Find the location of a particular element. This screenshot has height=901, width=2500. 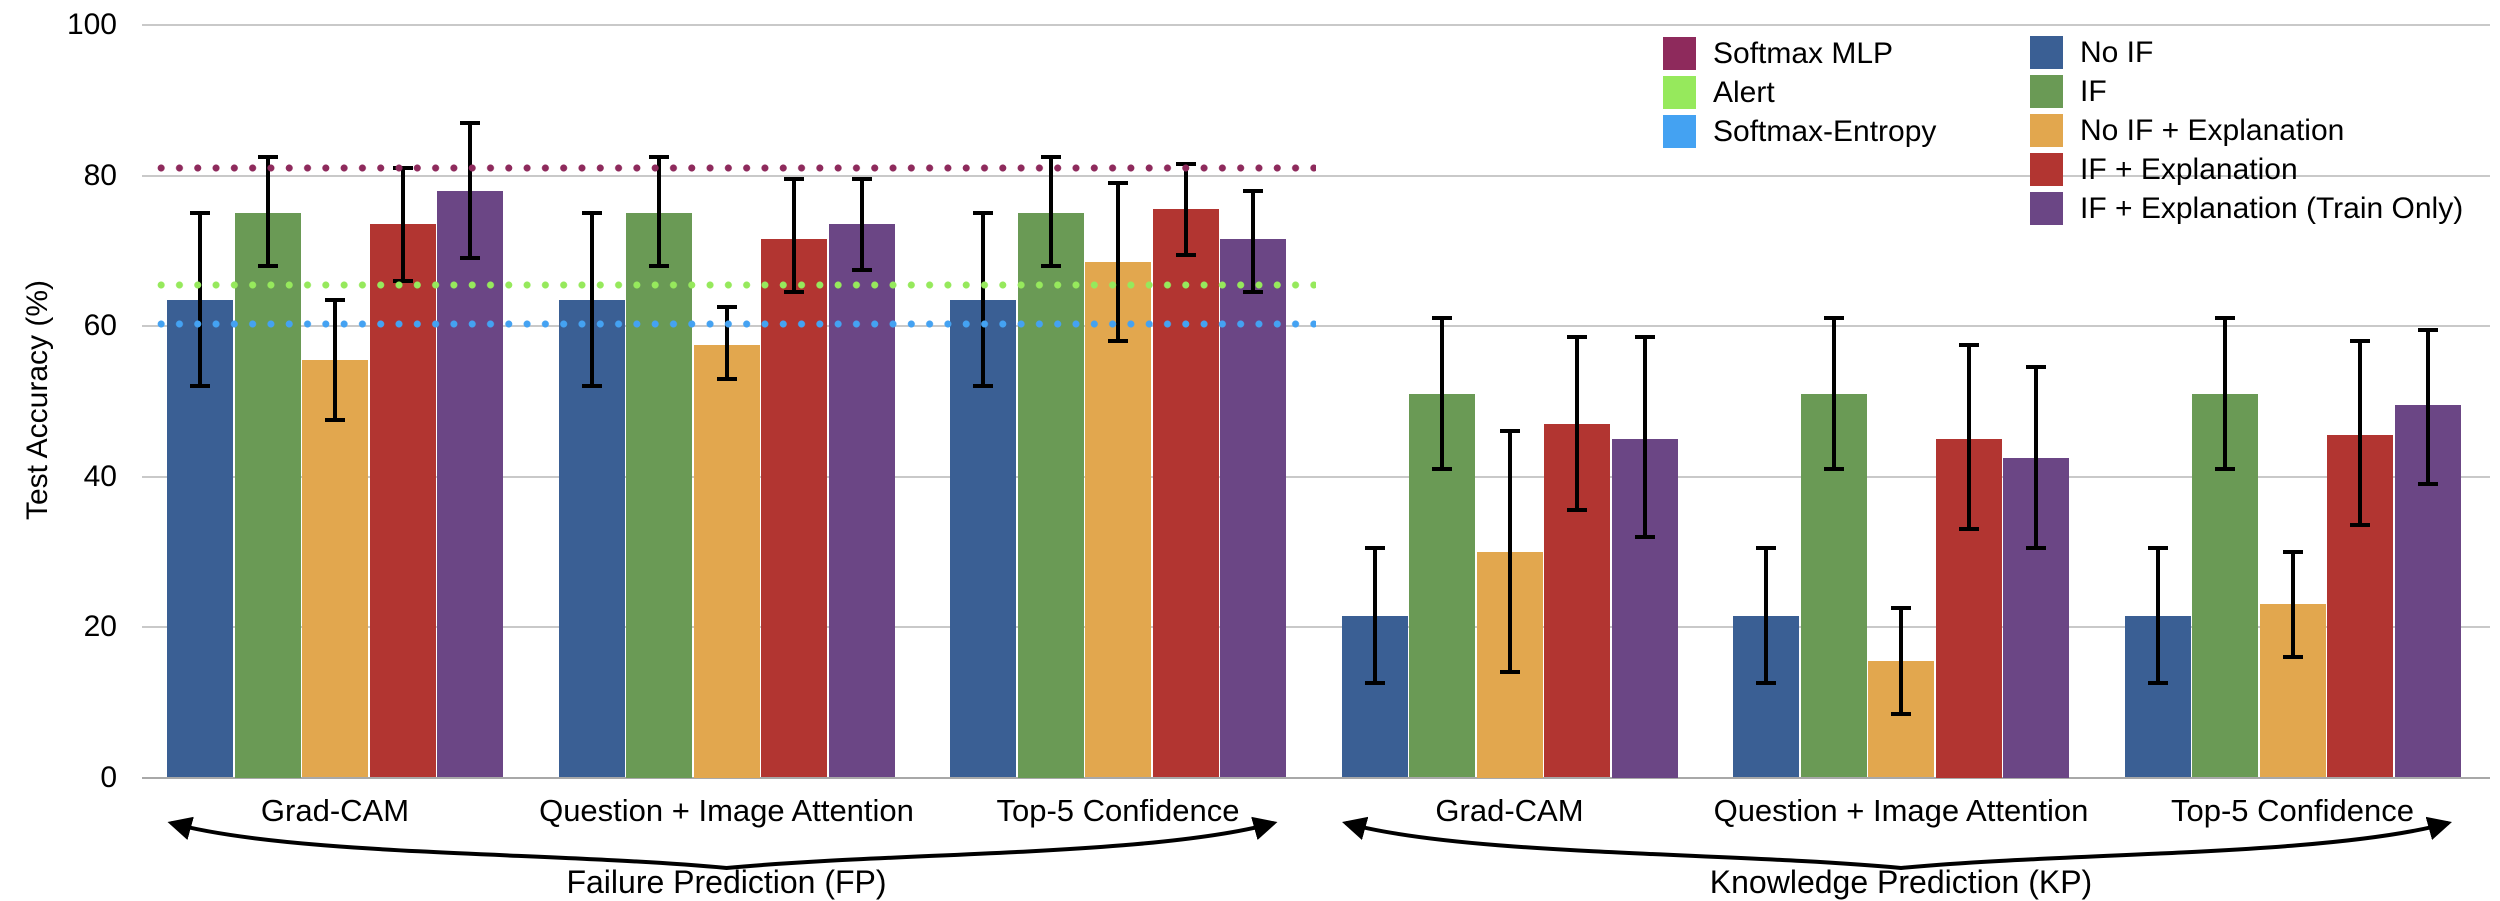

legend-item-if: IF is located at coordinates (2246, 91).